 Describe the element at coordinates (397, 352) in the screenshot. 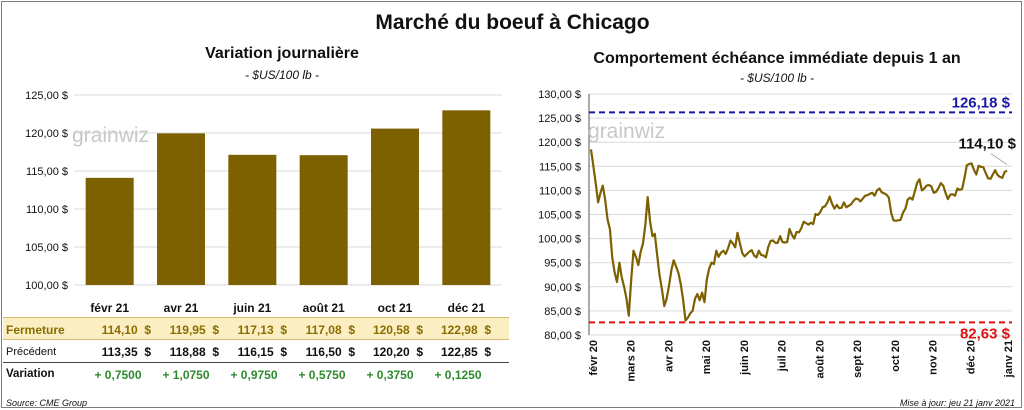

I see `table-cell: 120,20 $` at that location.